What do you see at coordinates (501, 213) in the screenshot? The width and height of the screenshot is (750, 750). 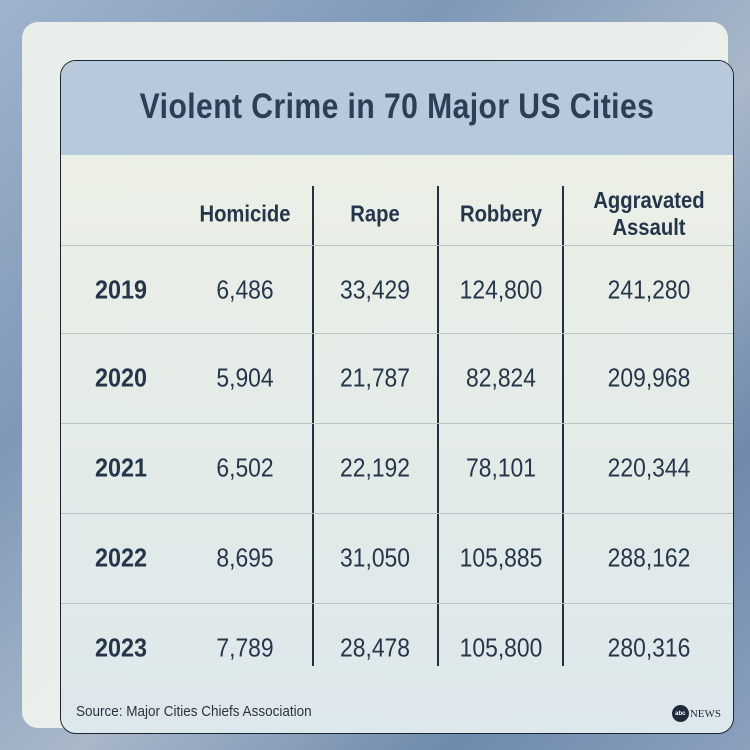 I see `column-header: Robbery` at bounding box center [501, 213].